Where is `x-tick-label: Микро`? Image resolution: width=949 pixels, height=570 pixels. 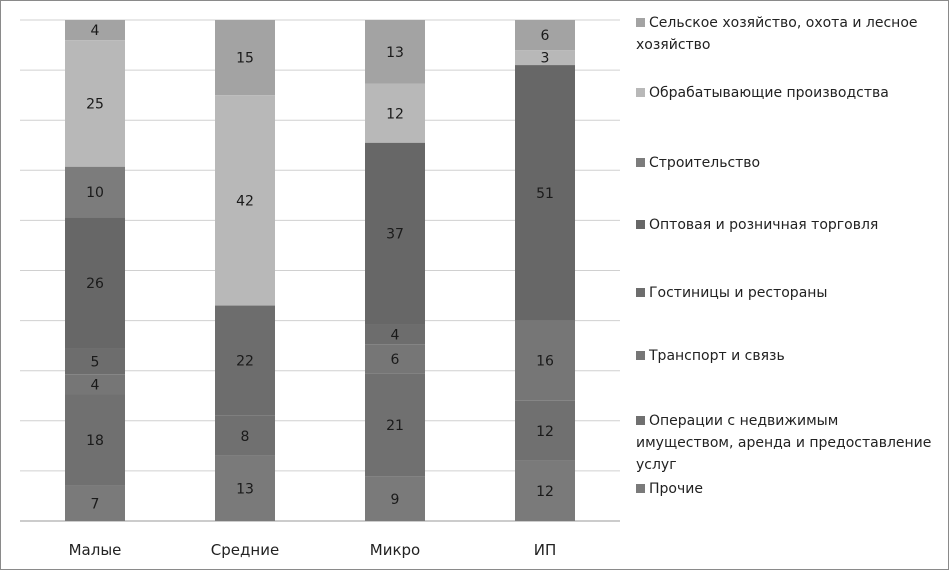 x-tick-label: Микро is located at coordinates (395, 550).